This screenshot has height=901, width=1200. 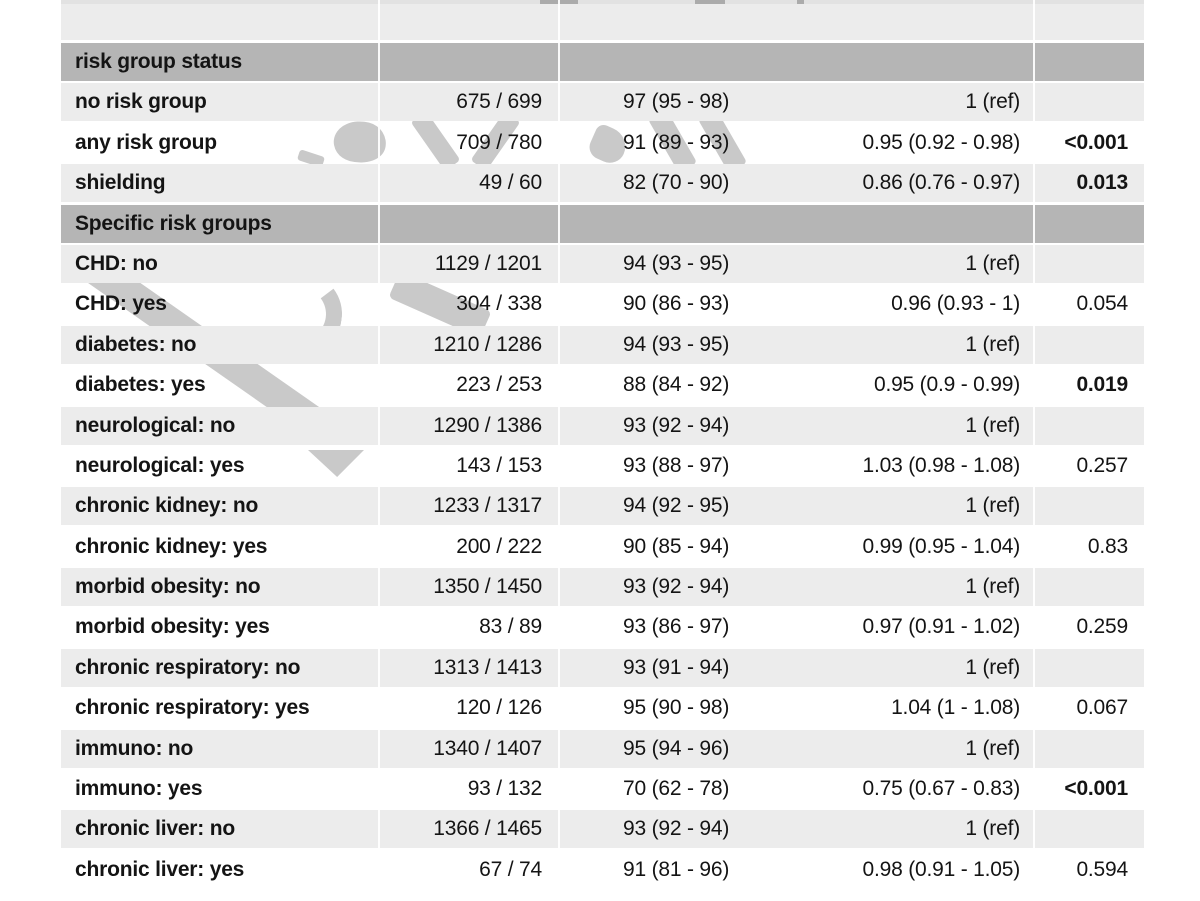 What do you see at coordinates (499, 142) in the screenshot?
I see `events-cell: 709 / 780` at bounding box center [499, 142].